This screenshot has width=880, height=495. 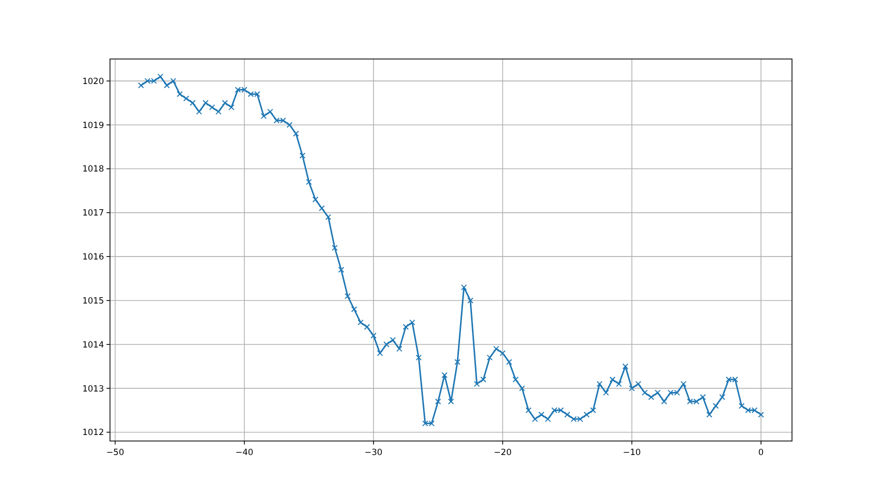 What do you see at coordinates (93, 213) in the screenshot?
I see `y-tick-label: 1017` at bounding box center [93, 213].